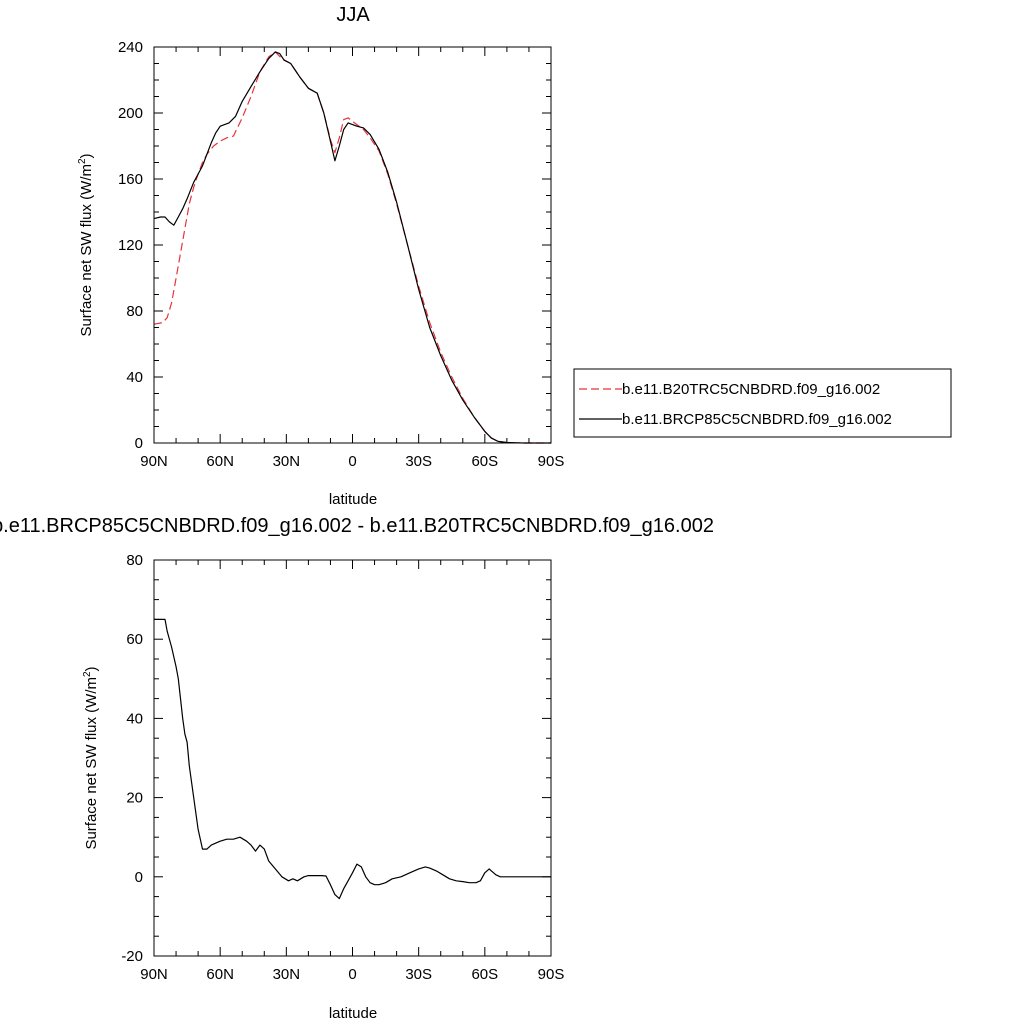  What do you see at coordinates (134, 311) in the screenshot?
I see `top-y-tick-label-2: 80` at bounding box center [134, 311].